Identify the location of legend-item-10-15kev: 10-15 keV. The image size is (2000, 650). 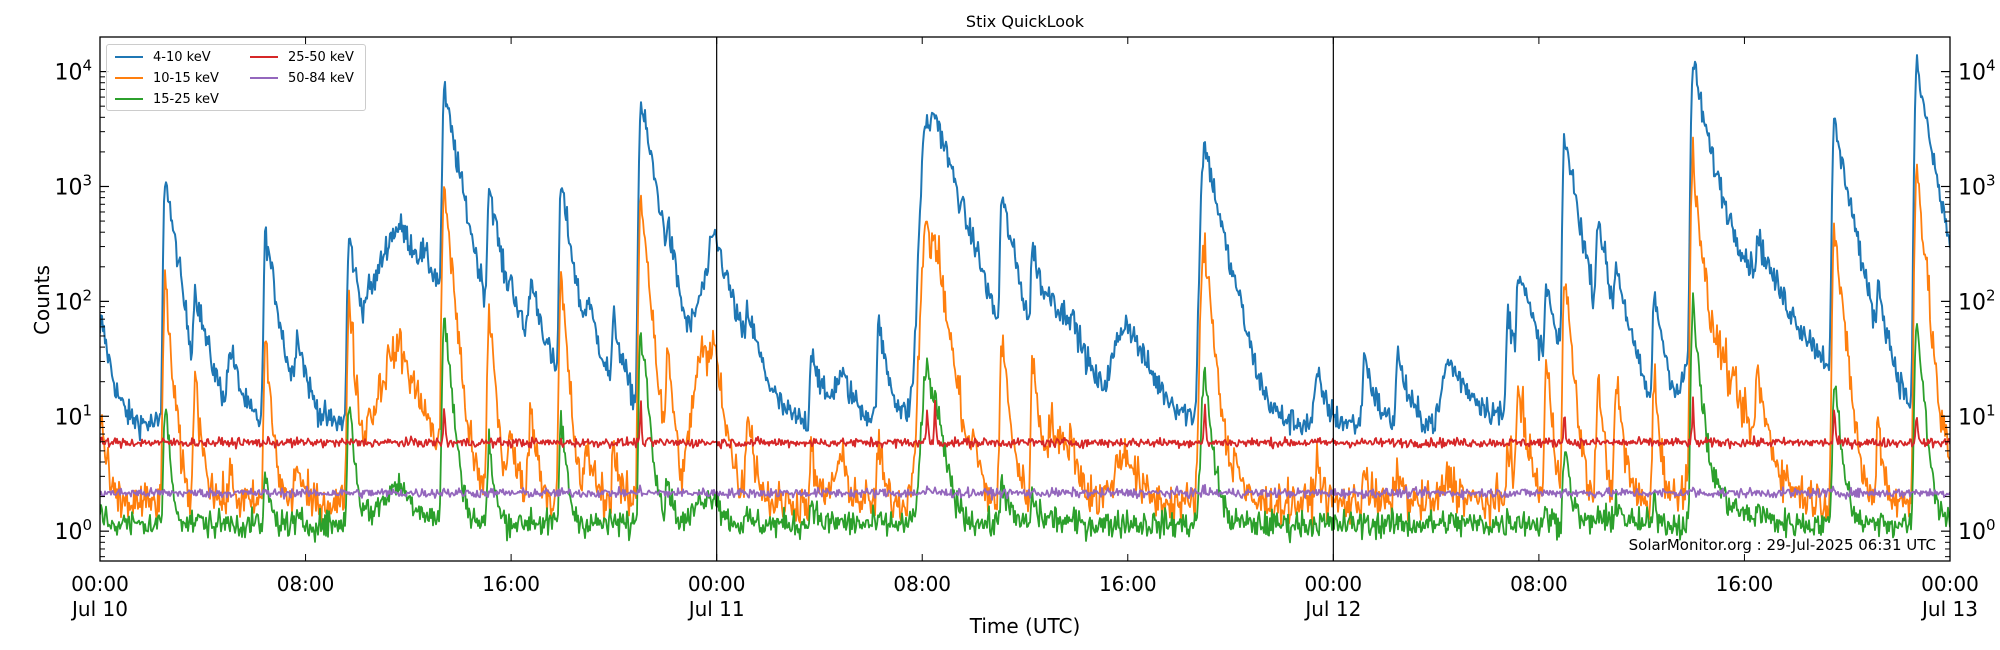
(167, 78).